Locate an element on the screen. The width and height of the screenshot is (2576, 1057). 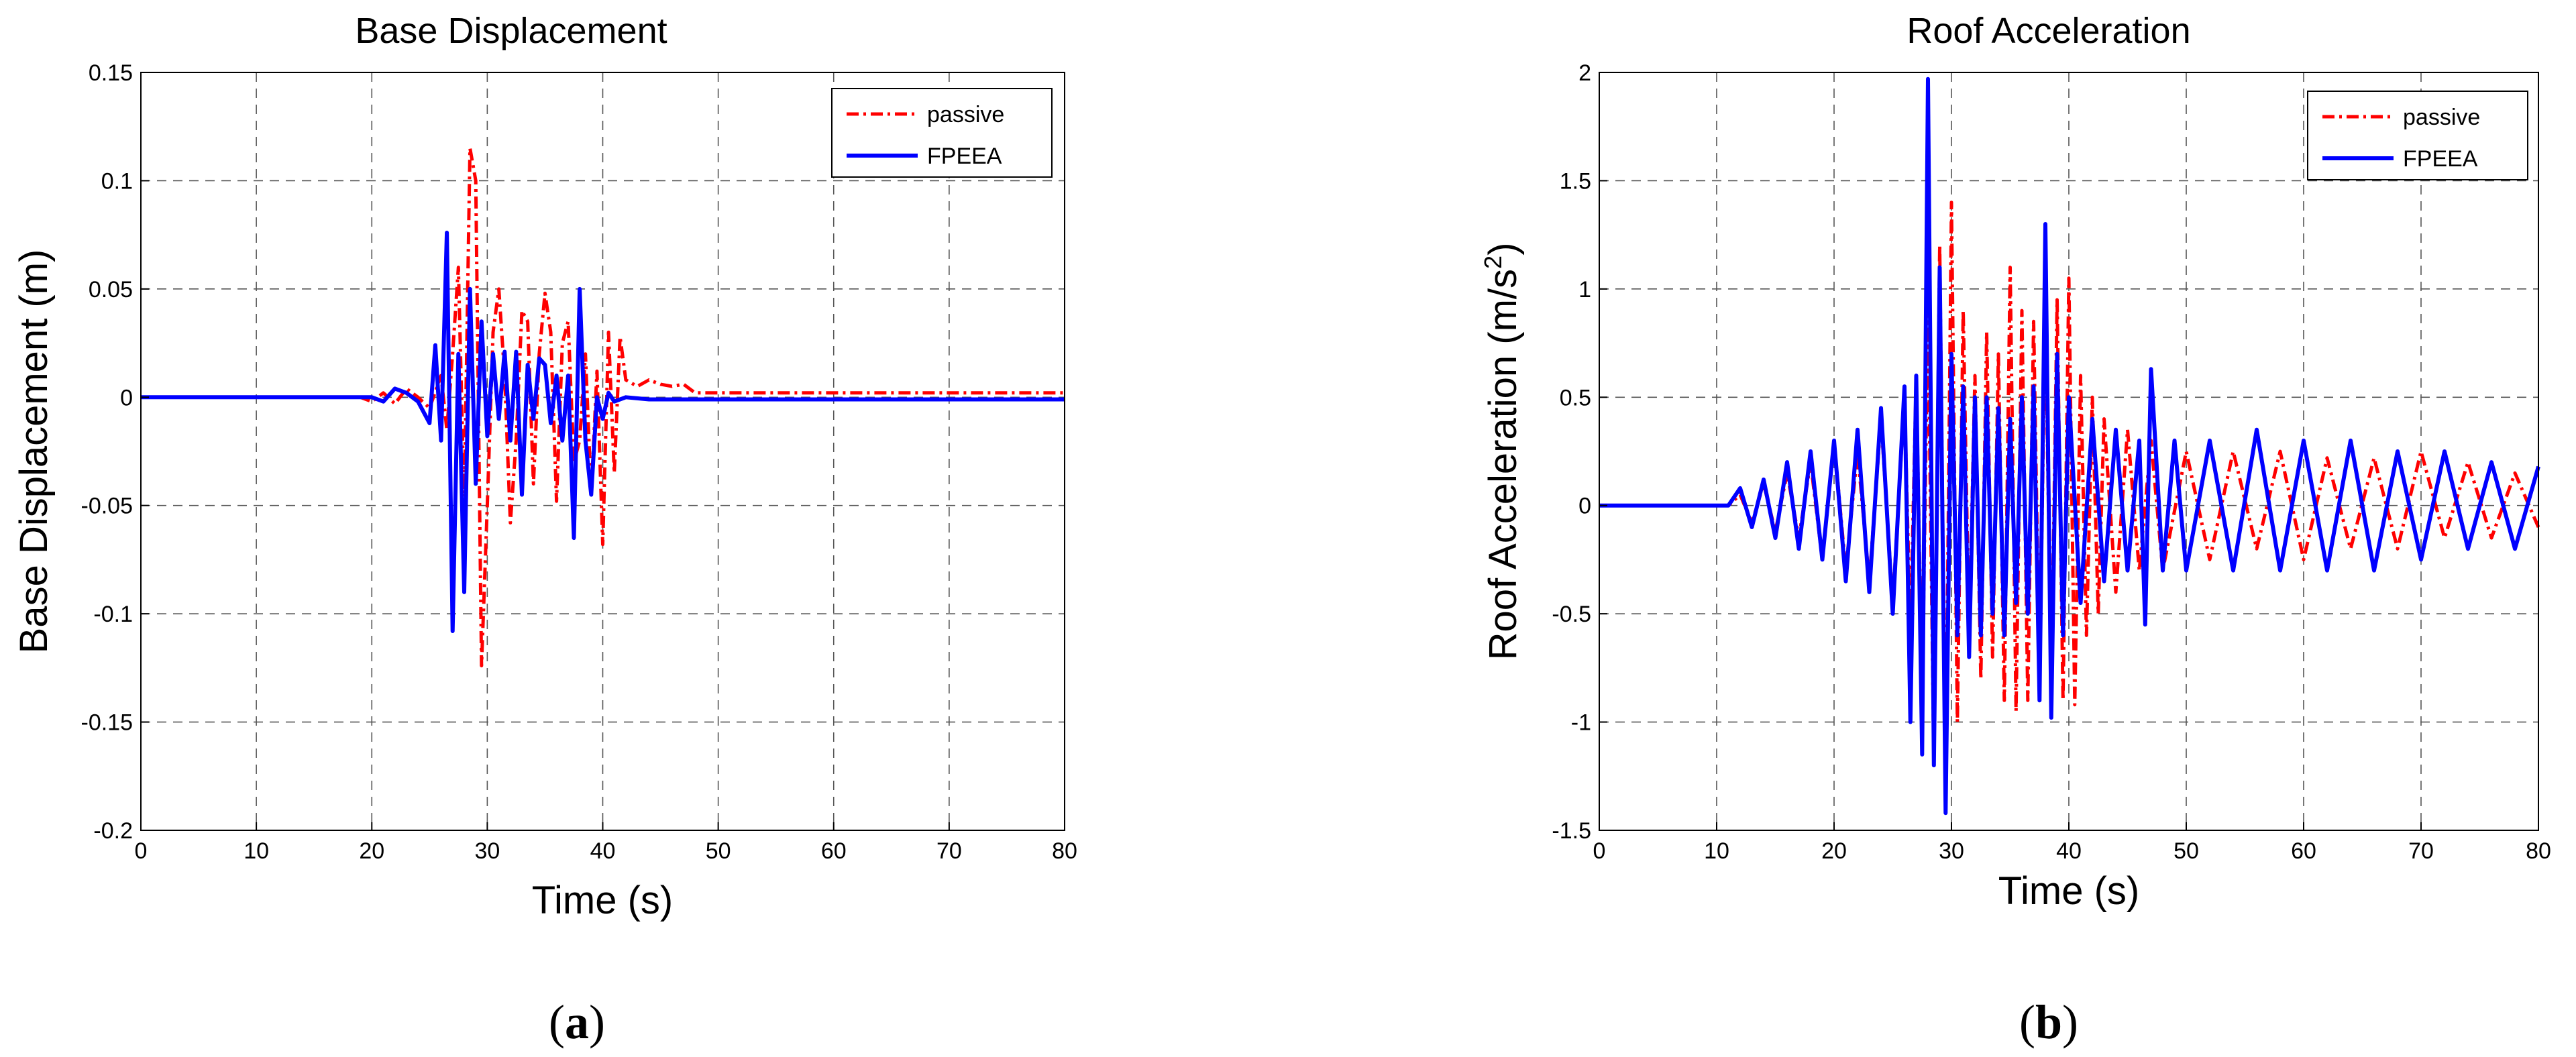
y-tick-label: 1.5 is located at coordinates (1575, 181).